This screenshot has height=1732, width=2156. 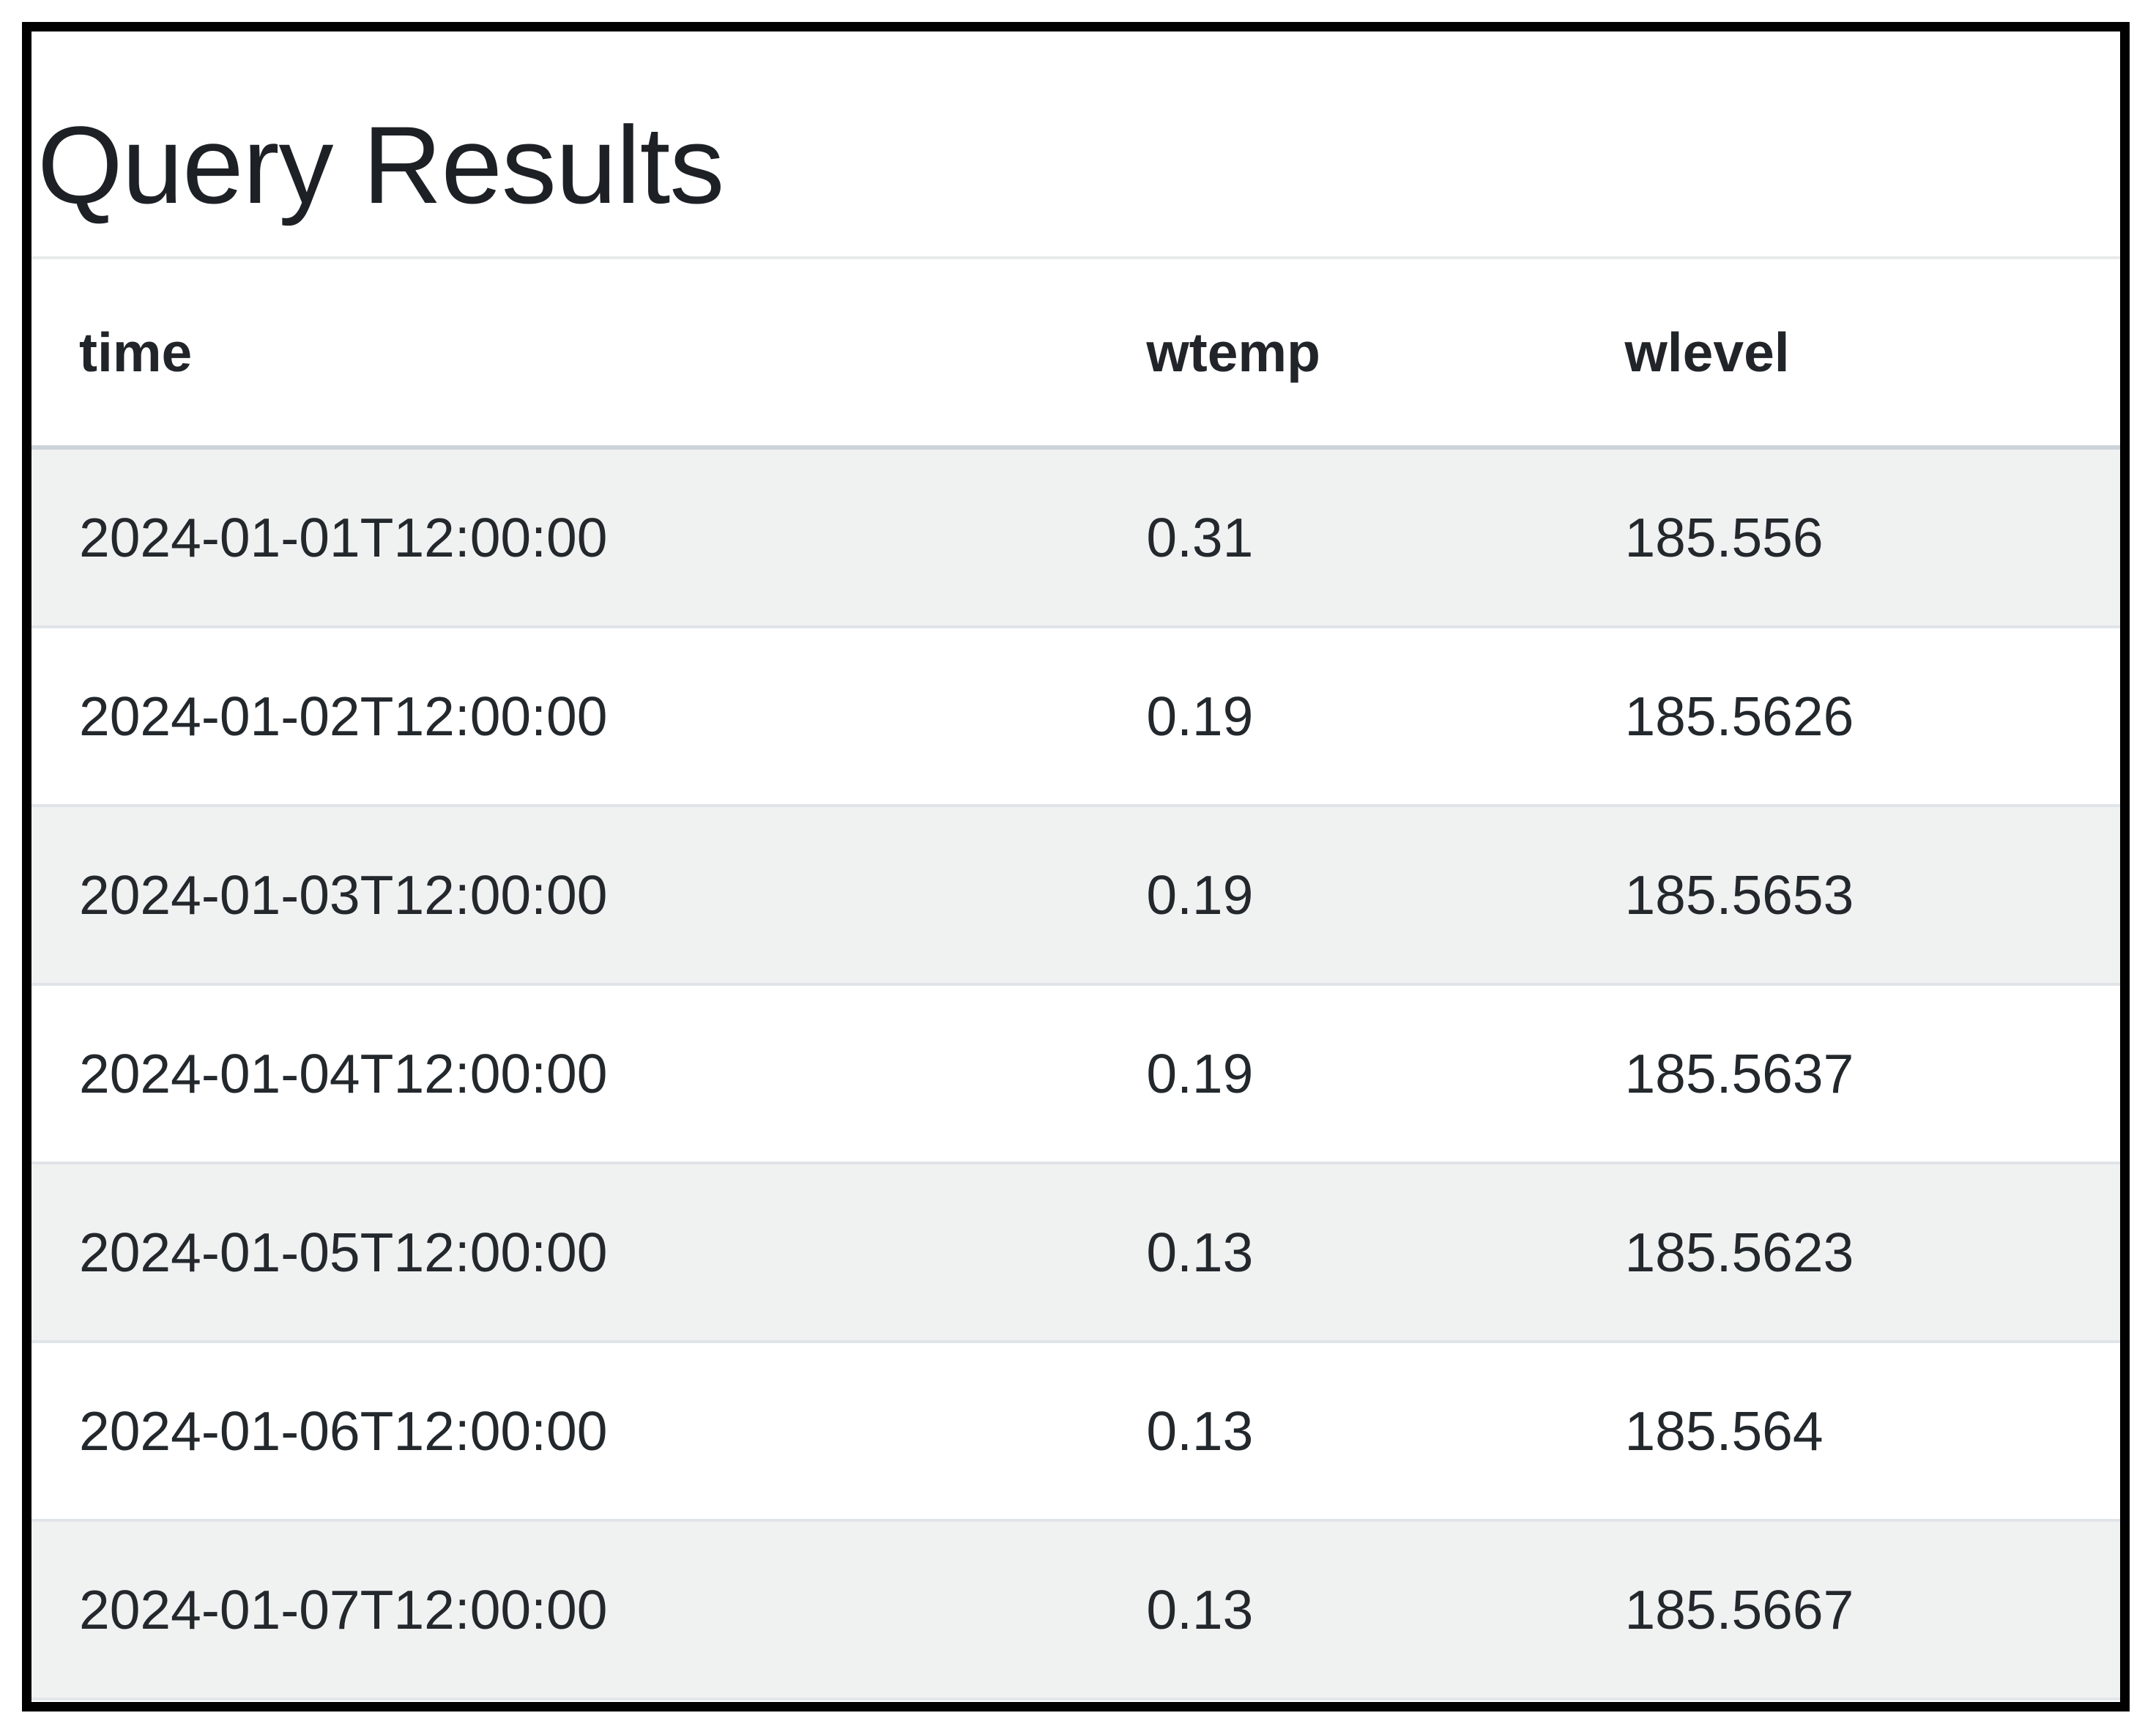 What do you see at coordinates (565, 1610) in the screenshot?
I see `cell-time: 2024-01-07T12:00:00` at bounding box center [565, 1610].